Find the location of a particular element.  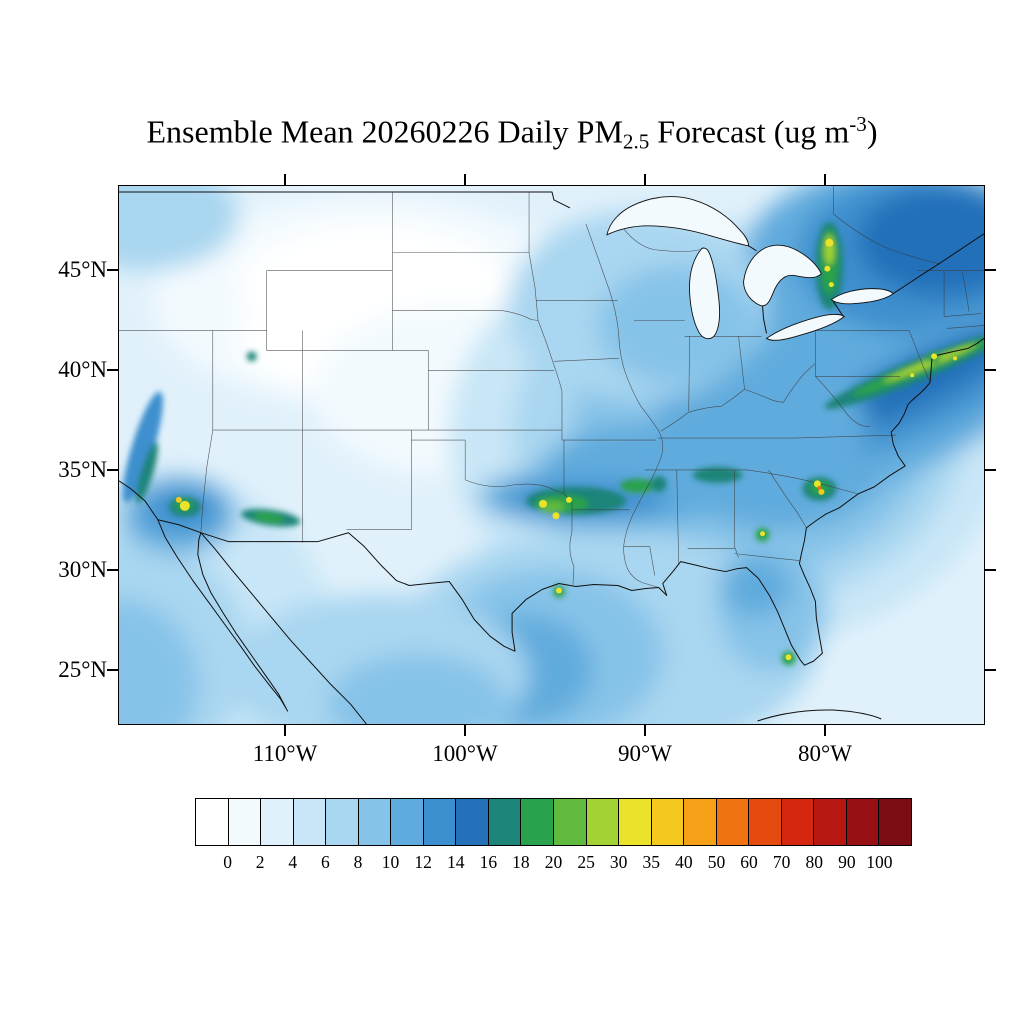

gulf-atlantic-coastline is located at coordinates (747, 502).